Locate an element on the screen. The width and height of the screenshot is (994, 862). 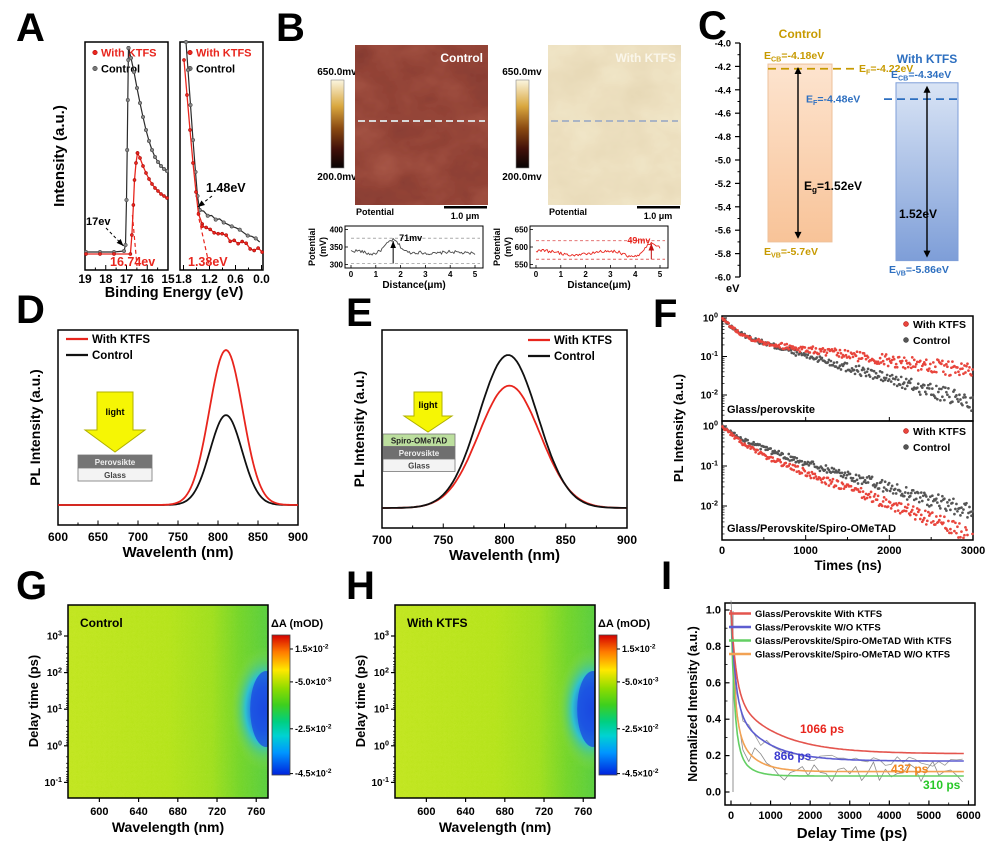
panel-f-letter: F is located at coordinates (665, 314).